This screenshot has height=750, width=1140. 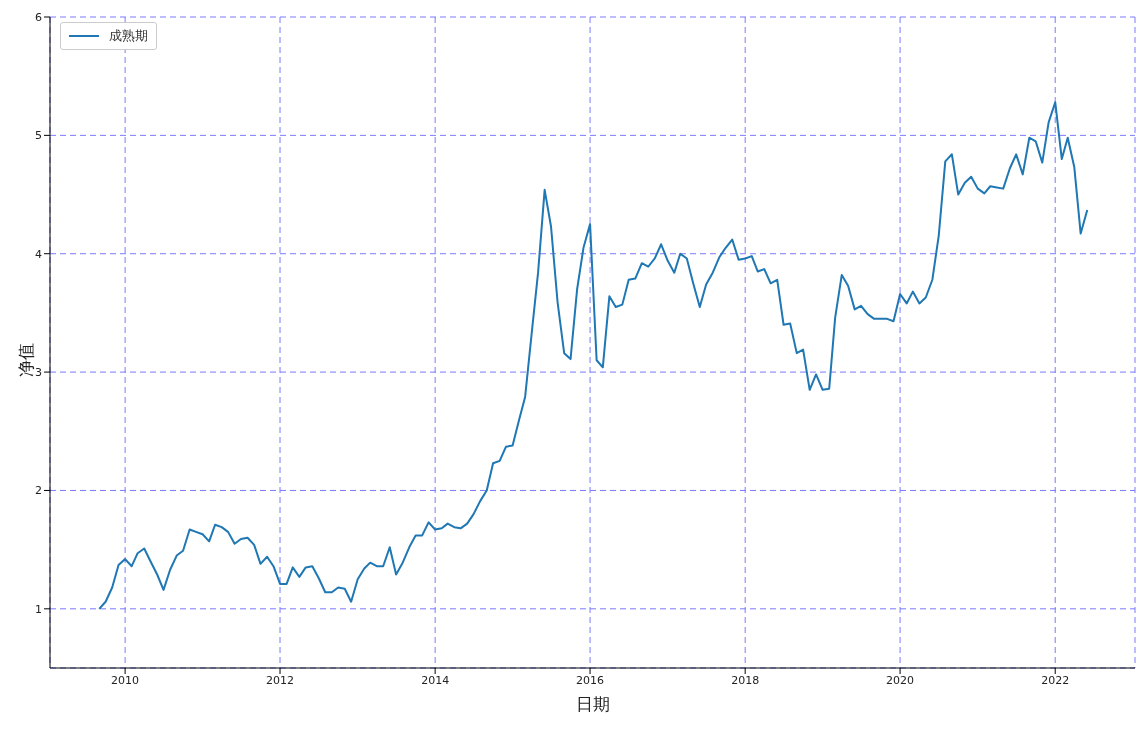 What do you see at coordinates (38, 136) in the screenshot?
I see `y-tick-label: 5` at bounding box center [38, 136].